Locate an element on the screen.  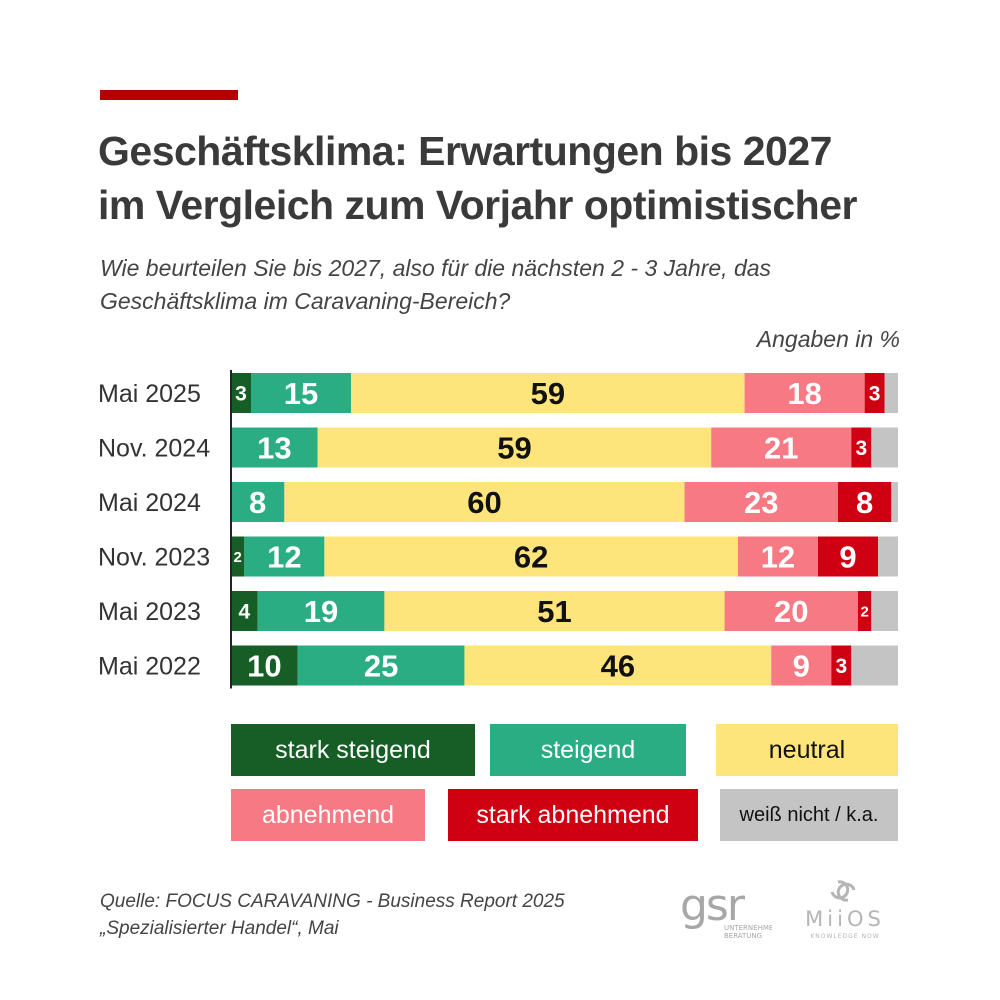
category-label: Nov. 2024 is located at coordinates (154, 449).